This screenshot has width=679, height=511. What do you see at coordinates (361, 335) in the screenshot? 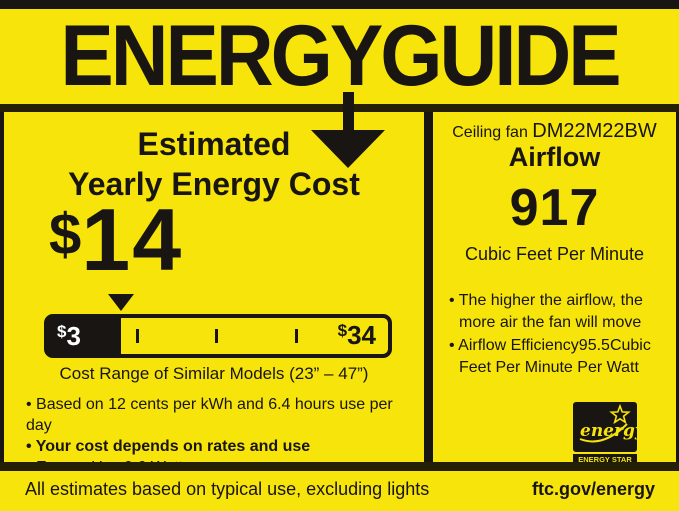
I see `range-max-value: 34` at bounding box center [361, 335].